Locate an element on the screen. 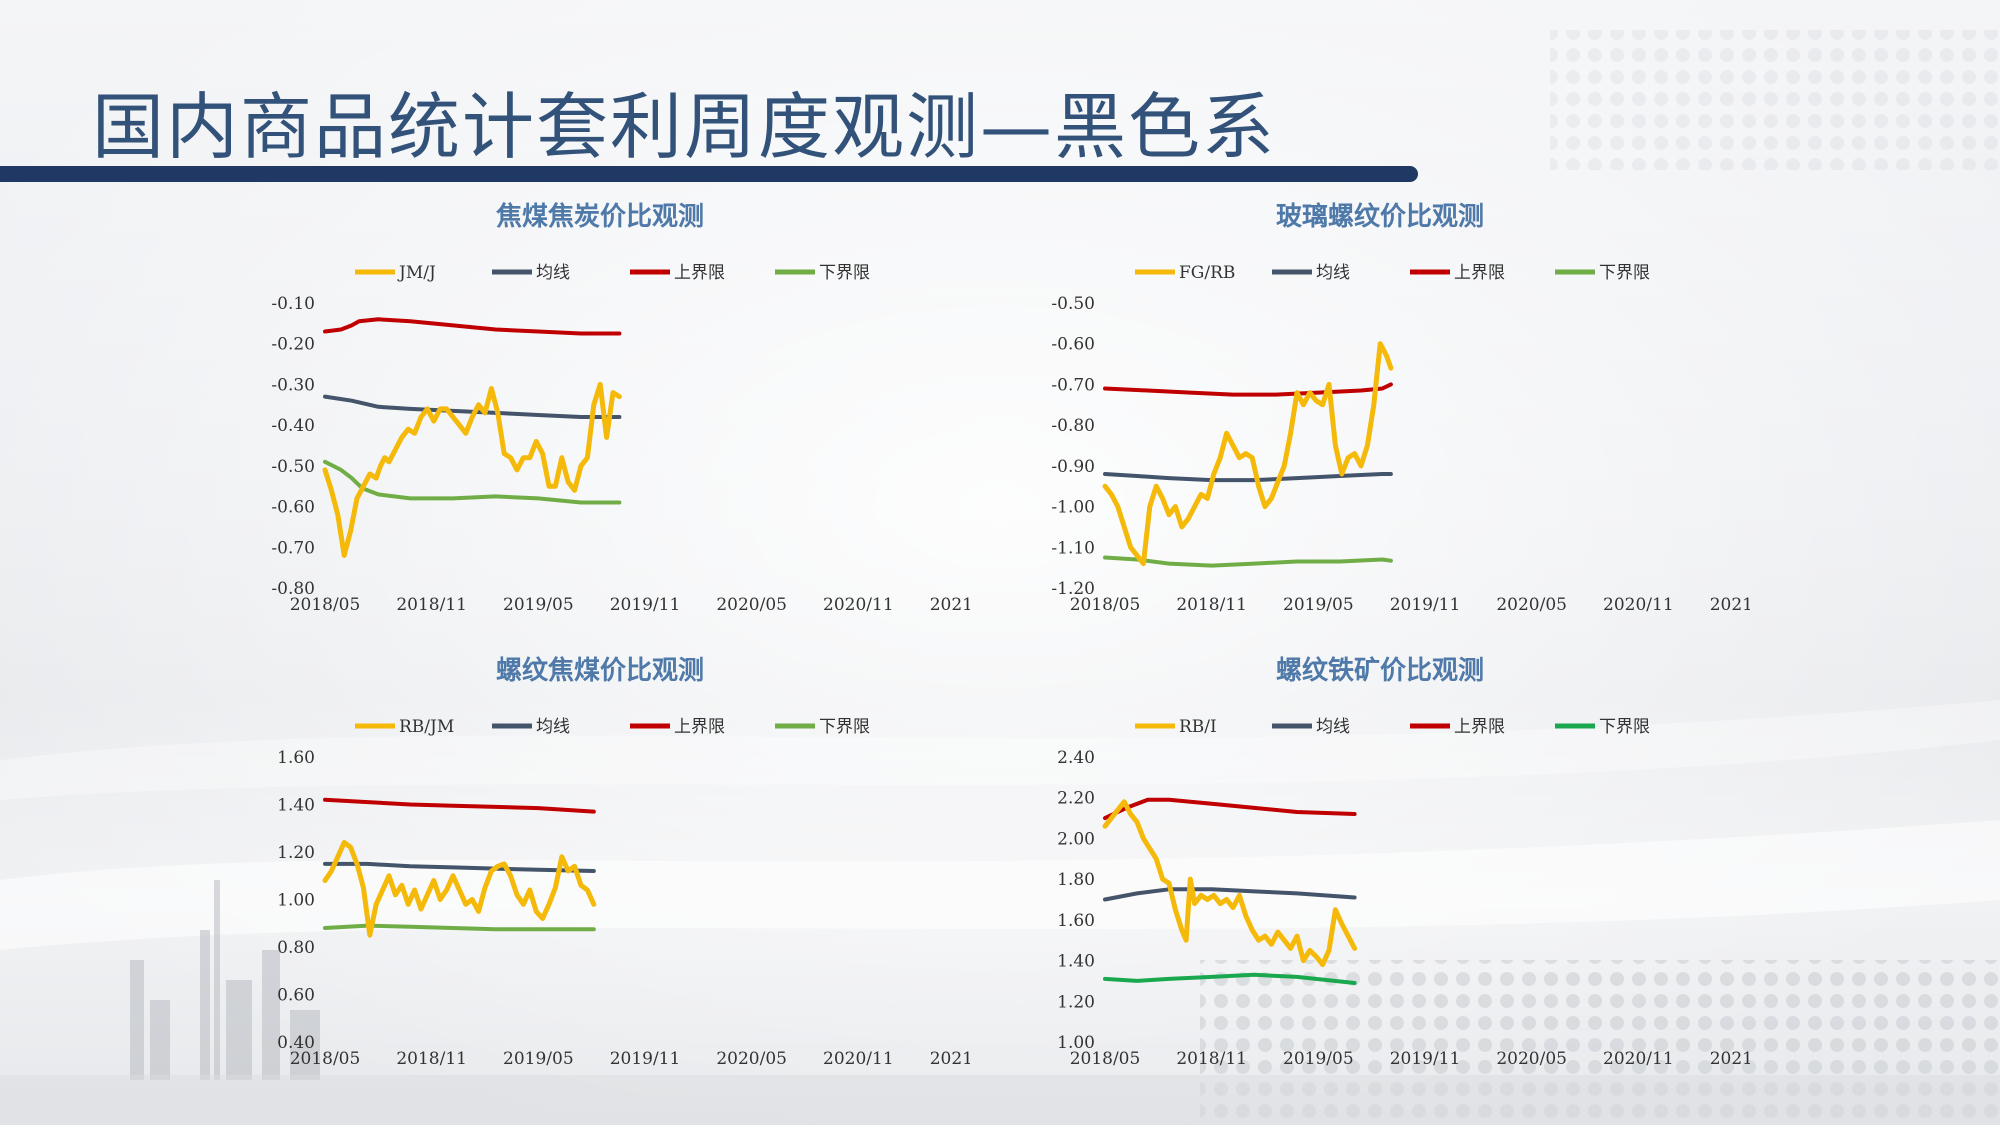 This screenshot has height=1125, width=2000. series-line-lower_green is located at coordinates (1230, 978).